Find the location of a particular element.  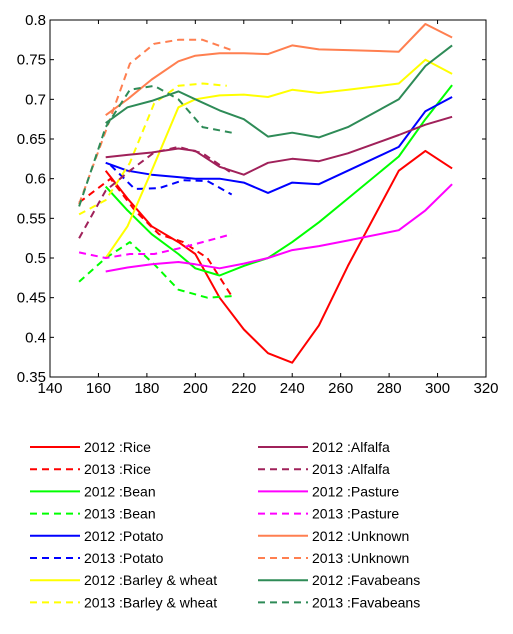

legend-label-8: 2012 :Alfalfa is located at coordinates (351, 447).